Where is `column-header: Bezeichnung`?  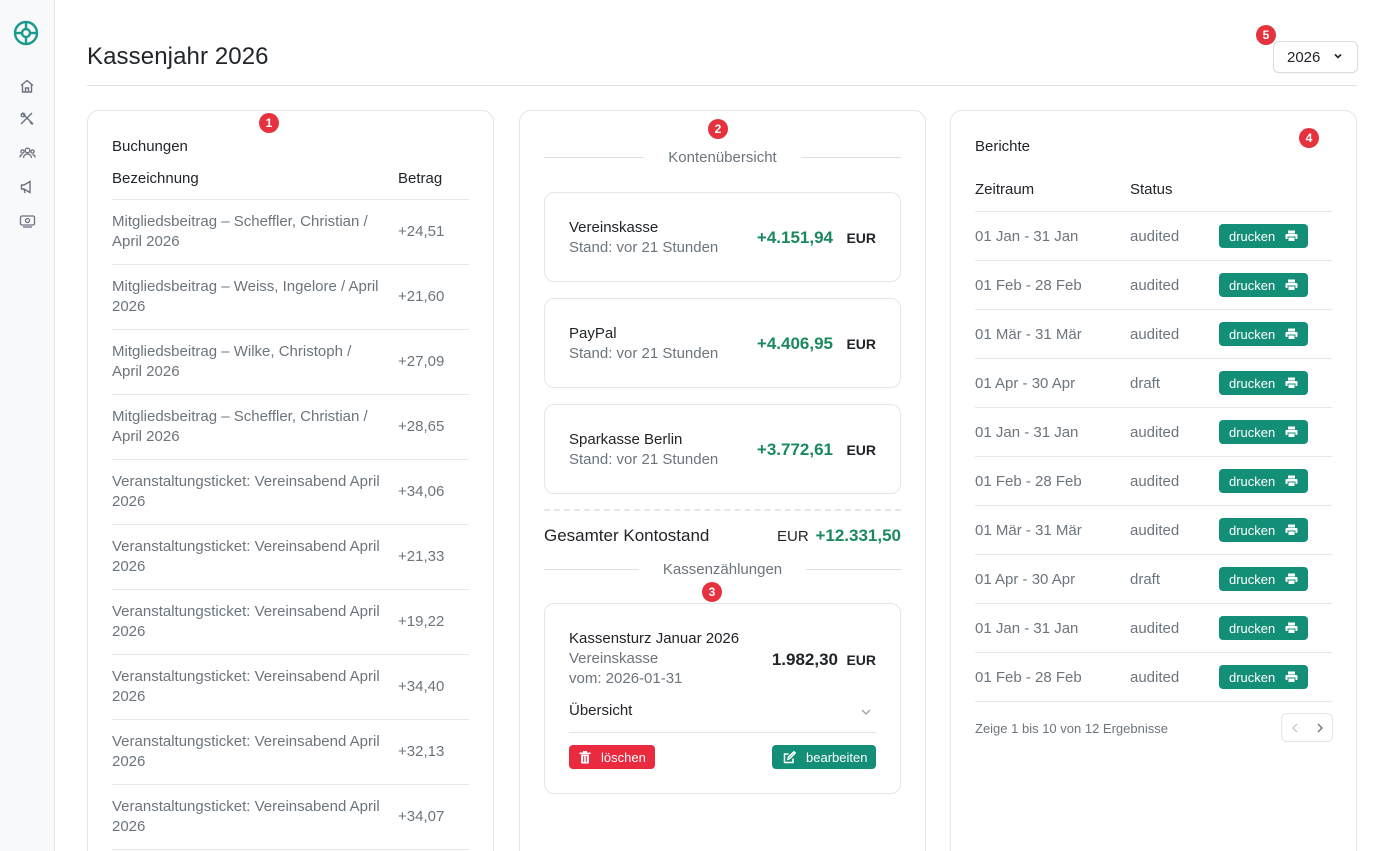
column-header: Bezeichnung is located at coordinates (155, 178).